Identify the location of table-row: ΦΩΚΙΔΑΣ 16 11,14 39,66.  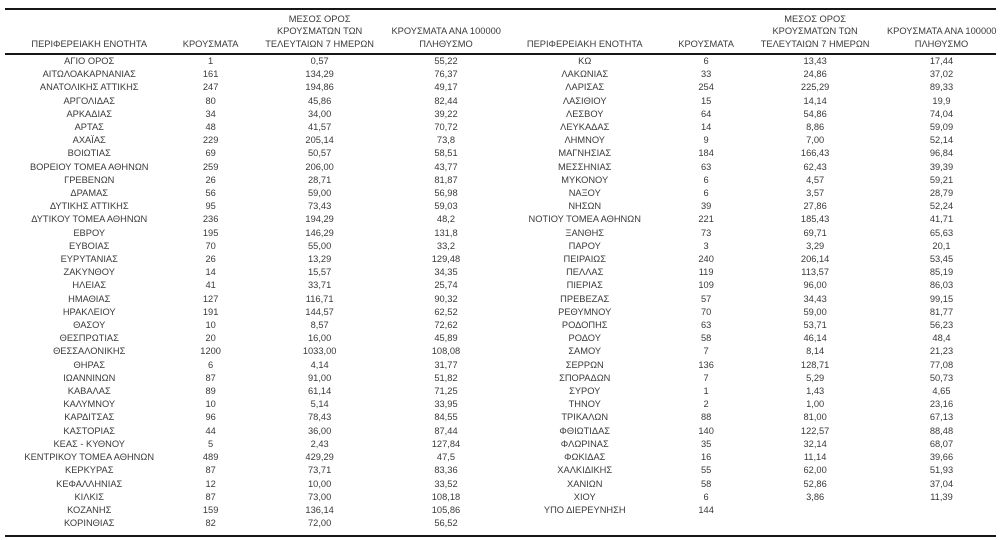
(749, 457).